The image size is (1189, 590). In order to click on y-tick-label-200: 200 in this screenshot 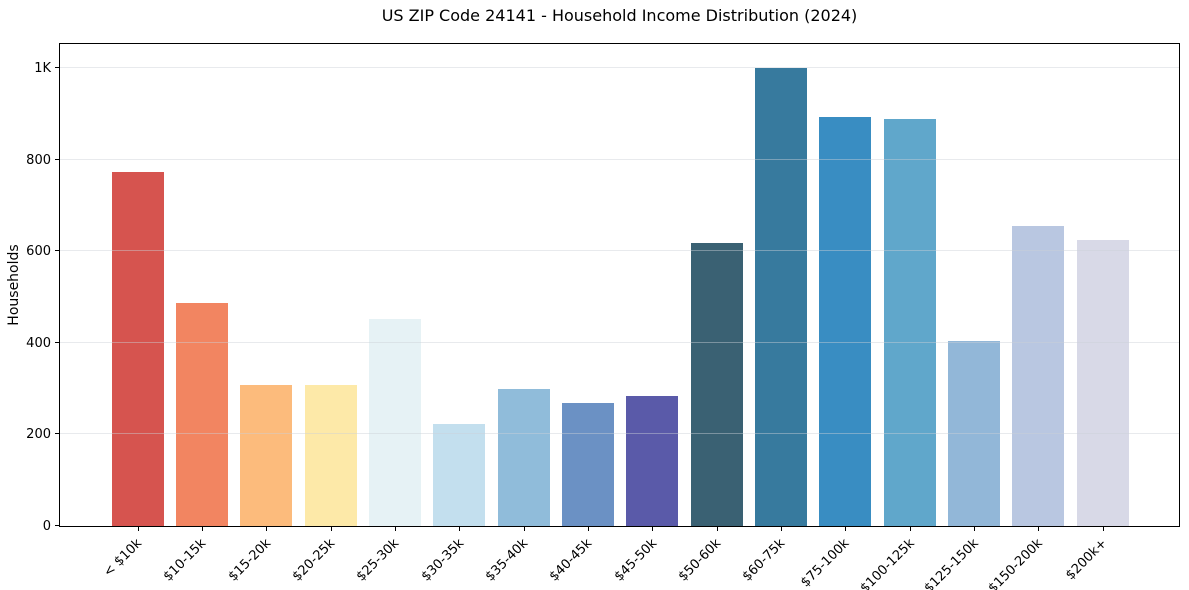, I will do `click(38, 435)`.